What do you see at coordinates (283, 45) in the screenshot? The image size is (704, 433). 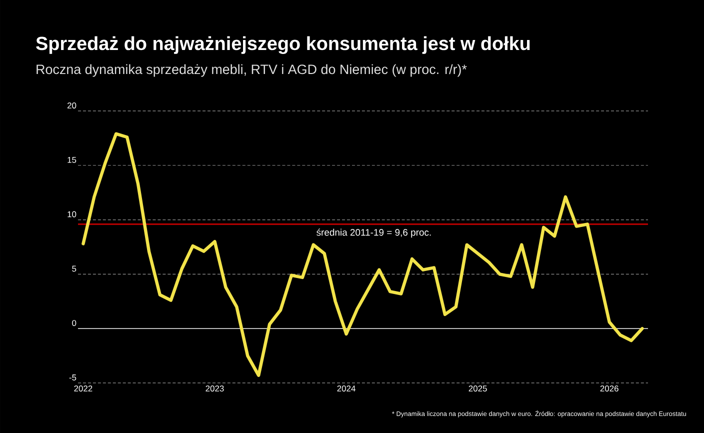 I see `chart-title: Sprzedaż do najważniejszego konsumenta jest w dołku` at bounding box center [283, 45].